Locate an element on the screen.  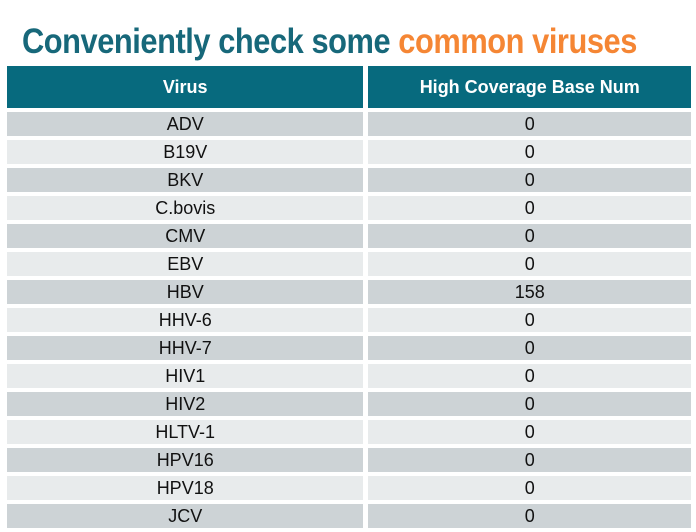
table-row: BKV 0 is located at coordinates (349, 180).